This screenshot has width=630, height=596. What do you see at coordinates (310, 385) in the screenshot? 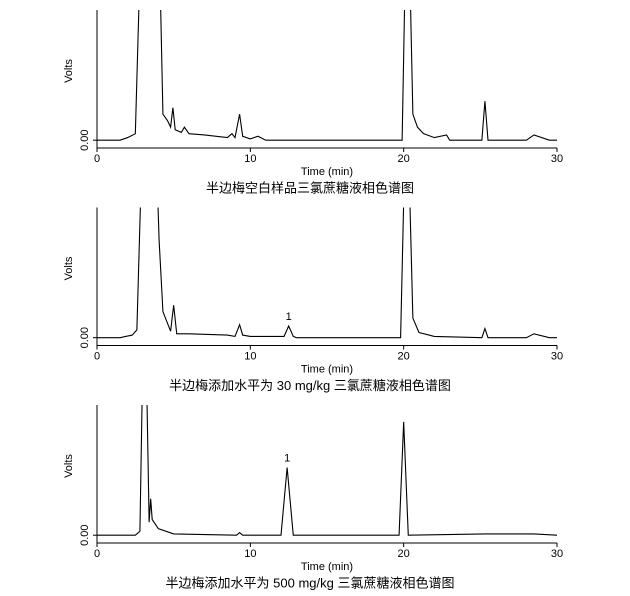
I see `chart-title: 半边梅添加水平为 30 mg/kg 三氯蔗糖液相色谱图` at bounding box center [310, 385].